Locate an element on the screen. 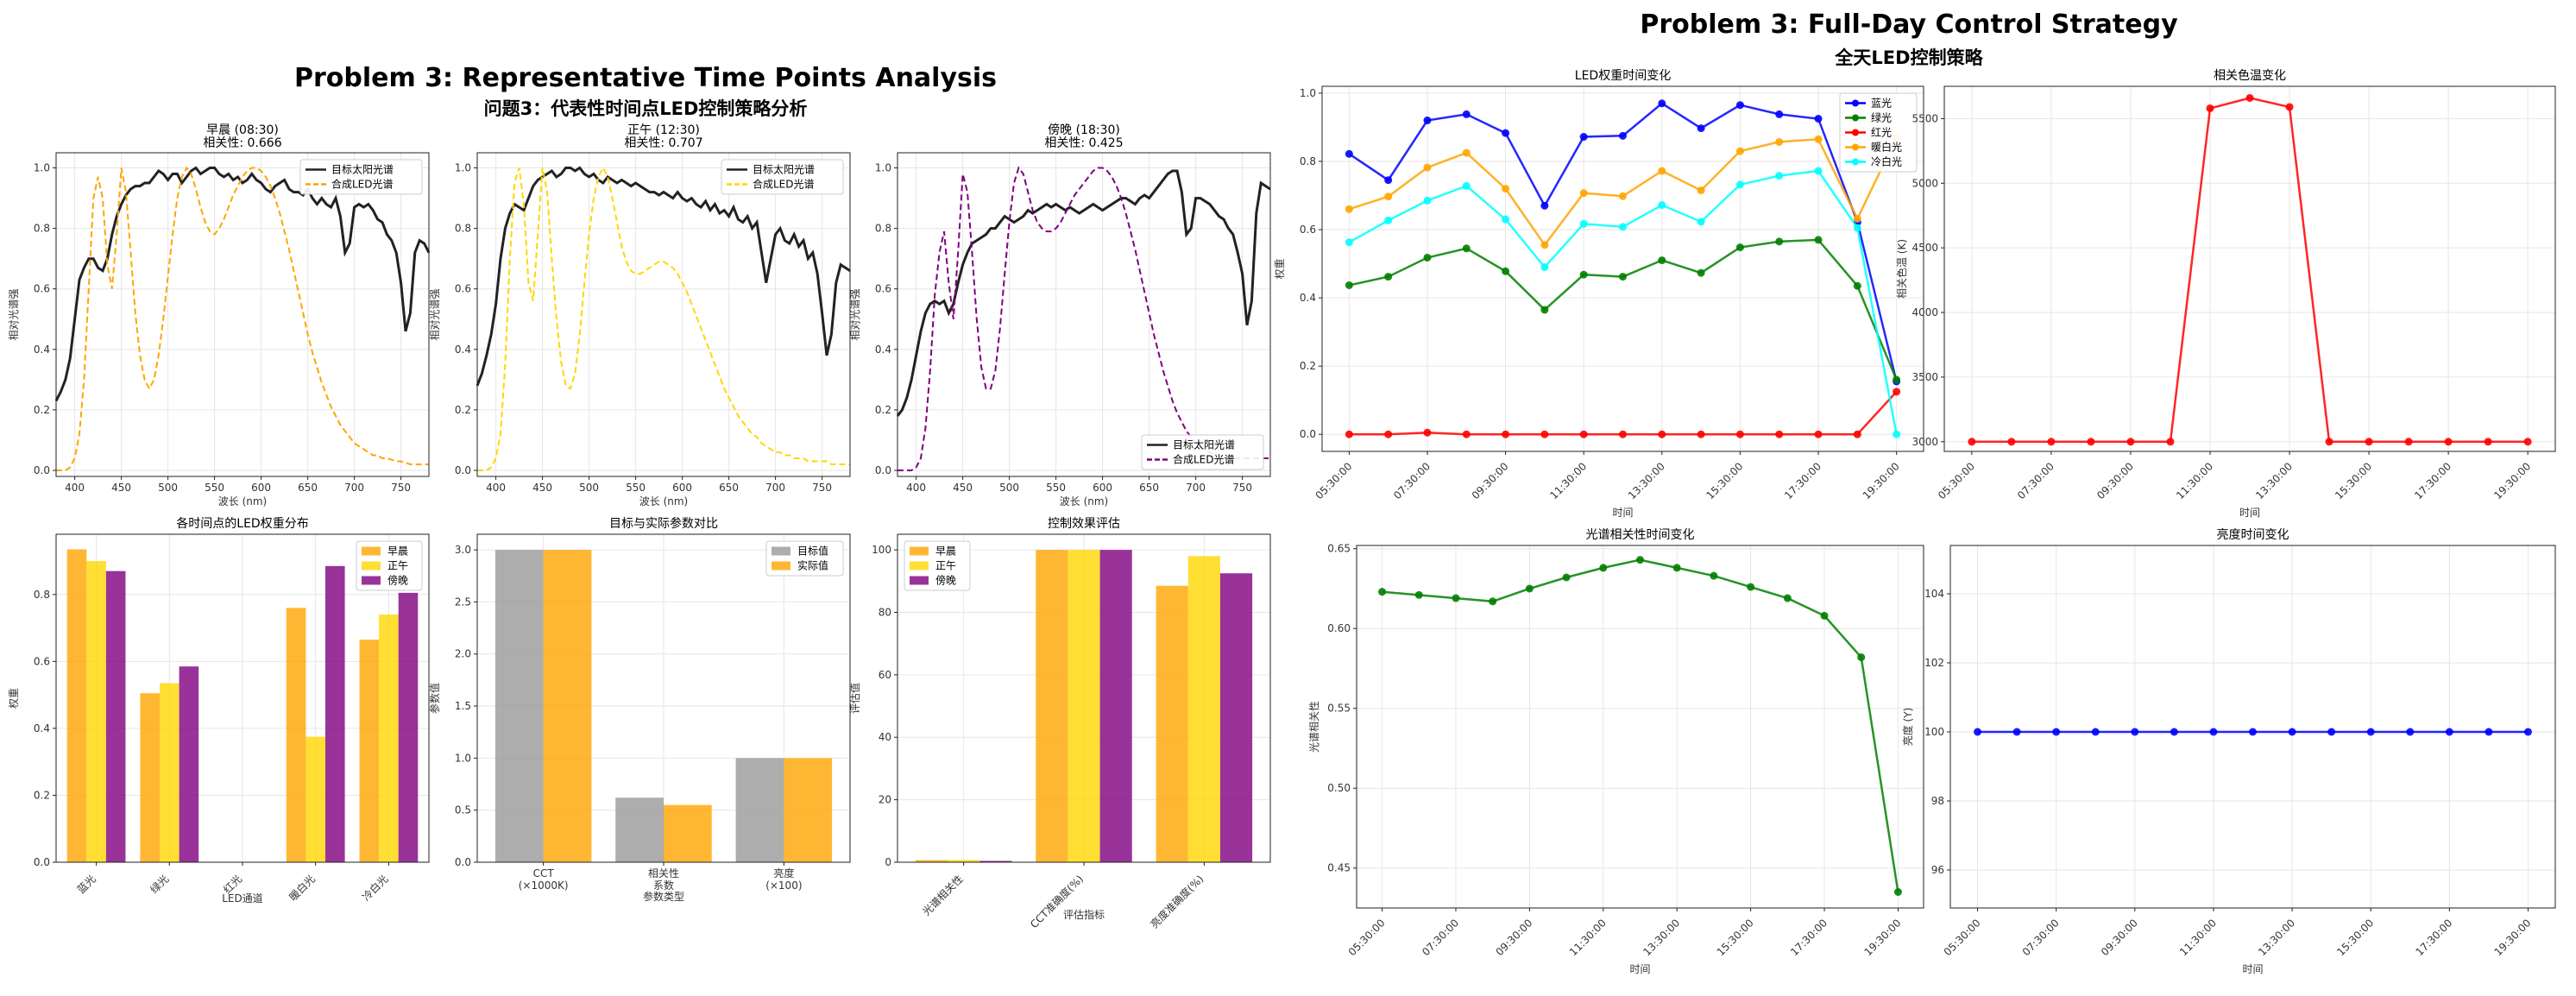  x-tick-label: 750 is located at coordinates (1242, 488).